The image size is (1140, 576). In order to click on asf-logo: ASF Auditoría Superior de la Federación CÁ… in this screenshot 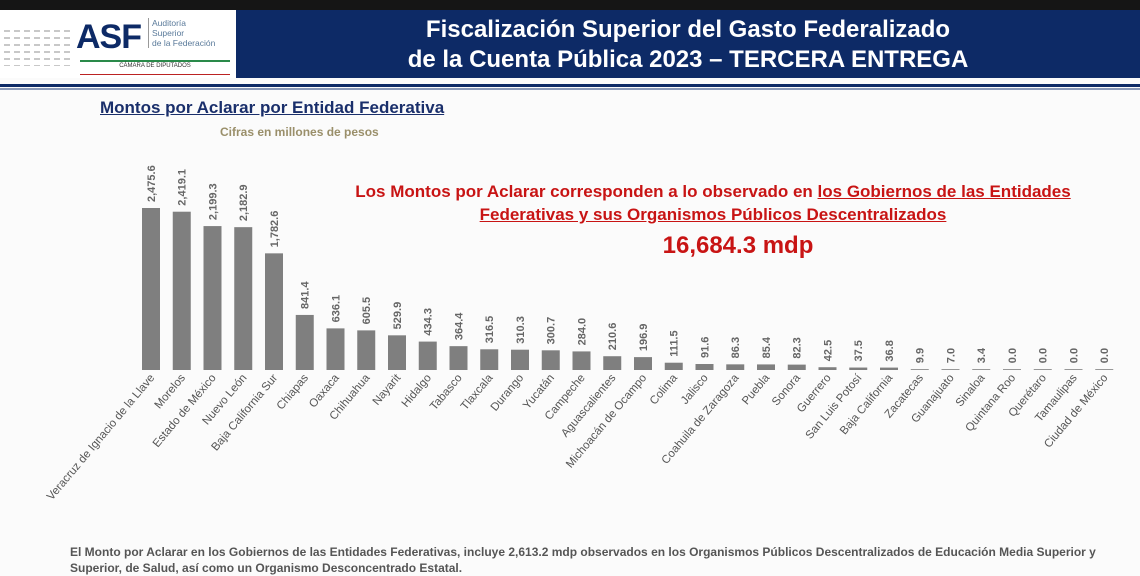, I will do `click(118, 44)`.